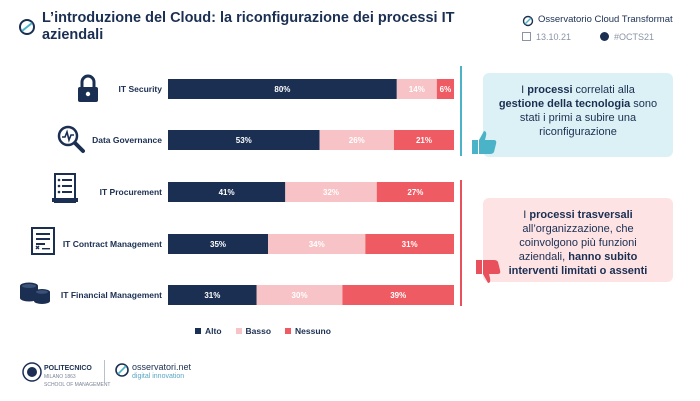  I want to click on magnifier-chart-icon, so click(71, 139).